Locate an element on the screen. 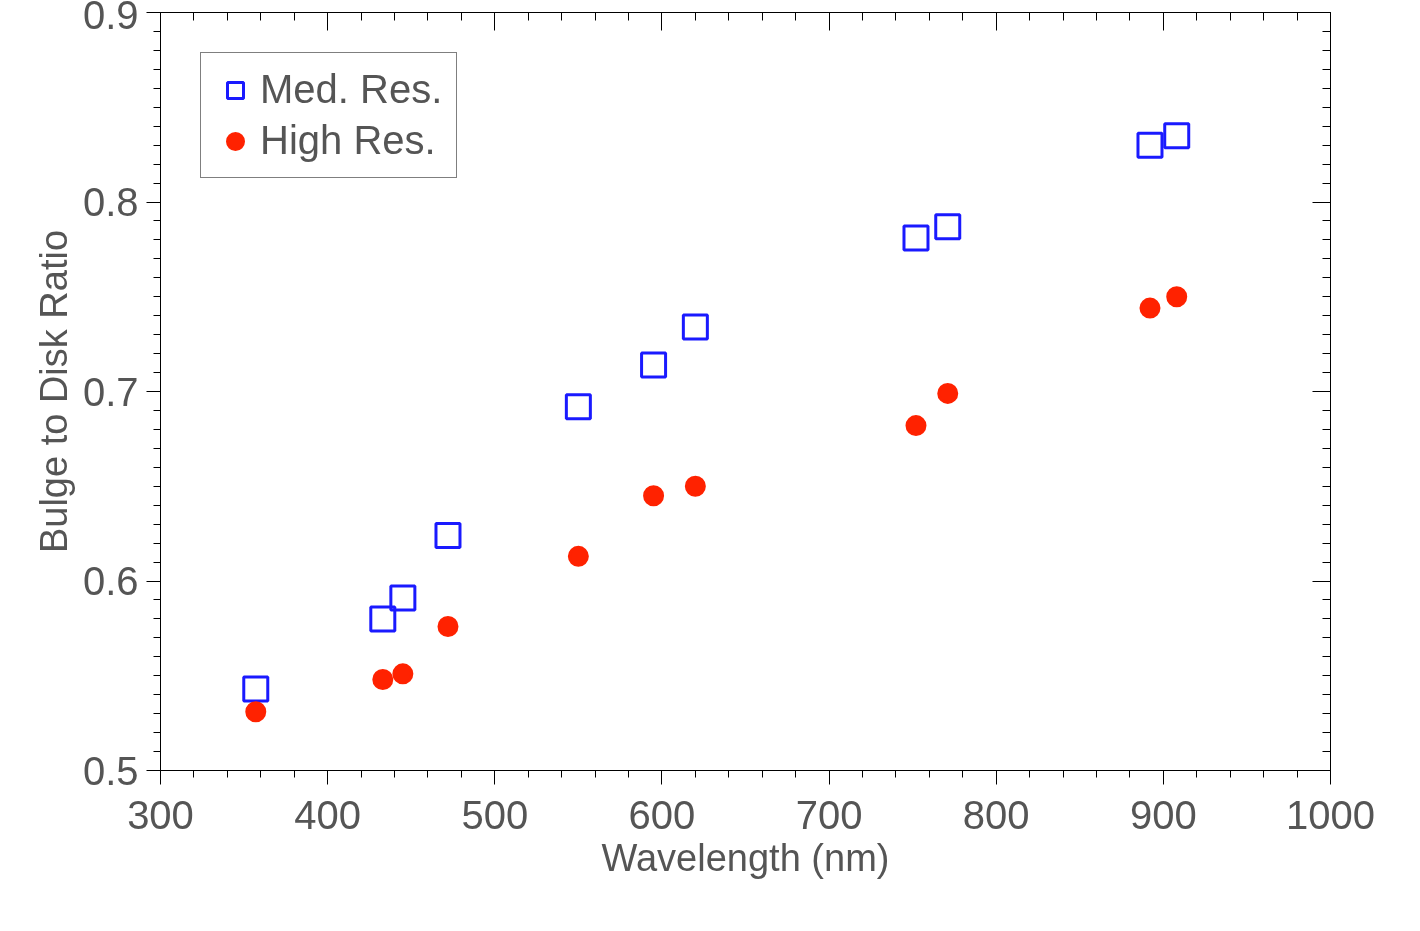 The height and width of the screenshot is (931, 1420). x-tick-label: 600 is located at coordinates (662, 814).